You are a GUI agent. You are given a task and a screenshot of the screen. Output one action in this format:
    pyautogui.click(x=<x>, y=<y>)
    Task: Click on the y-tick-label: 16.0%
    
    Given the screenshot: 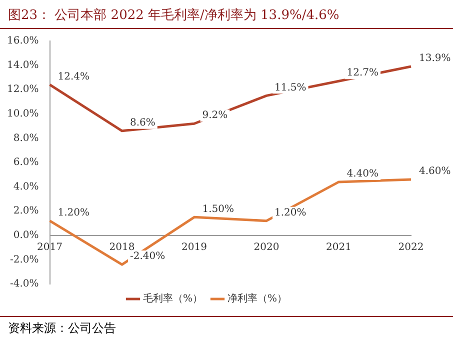 What is the action you would take?
    pyautogui.click(x=22, y=41)
    